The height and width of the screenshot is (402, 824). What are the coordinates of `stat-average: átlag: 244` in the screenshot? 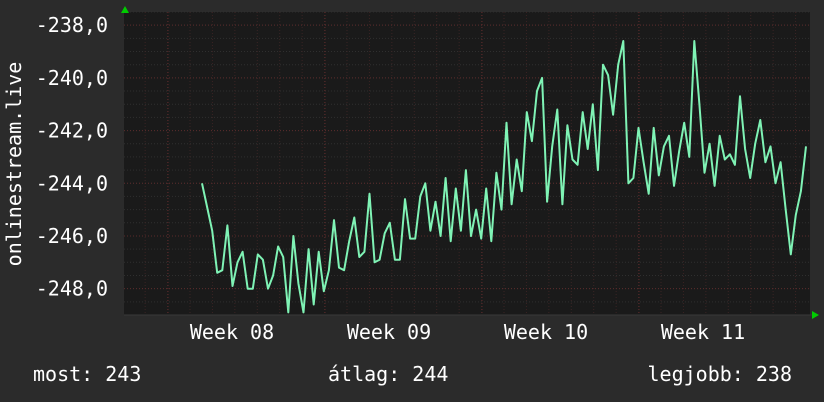 It's located at (388, 374).